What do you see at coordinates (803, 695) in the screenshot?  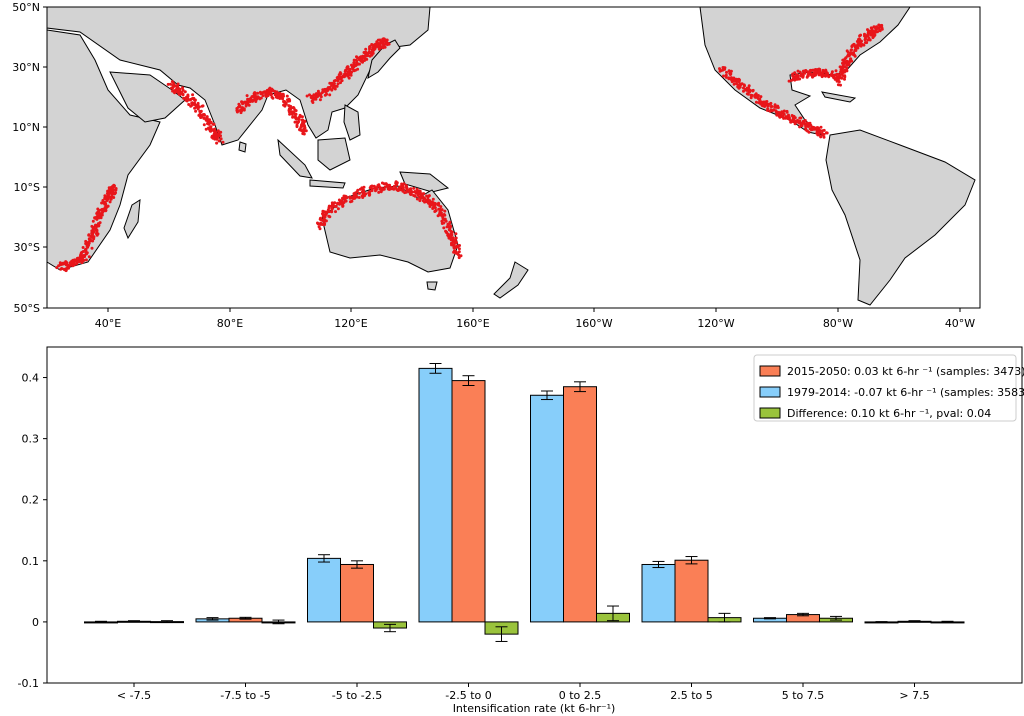 I see `x-tick-label: 5 to 7.5` at bounding box center [803, 695].